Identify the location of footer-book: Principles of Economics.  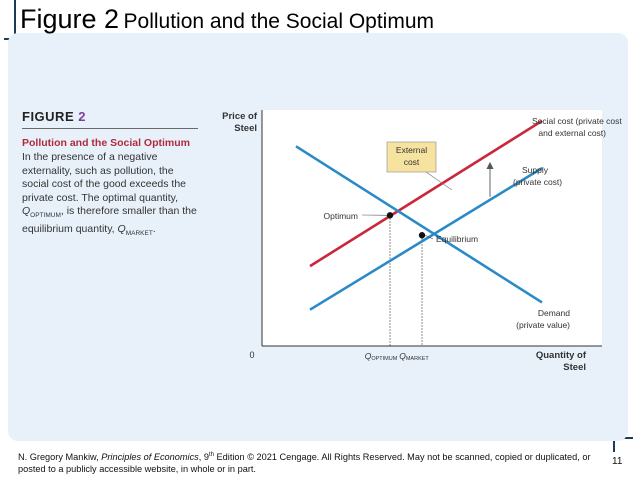
(150, 457).